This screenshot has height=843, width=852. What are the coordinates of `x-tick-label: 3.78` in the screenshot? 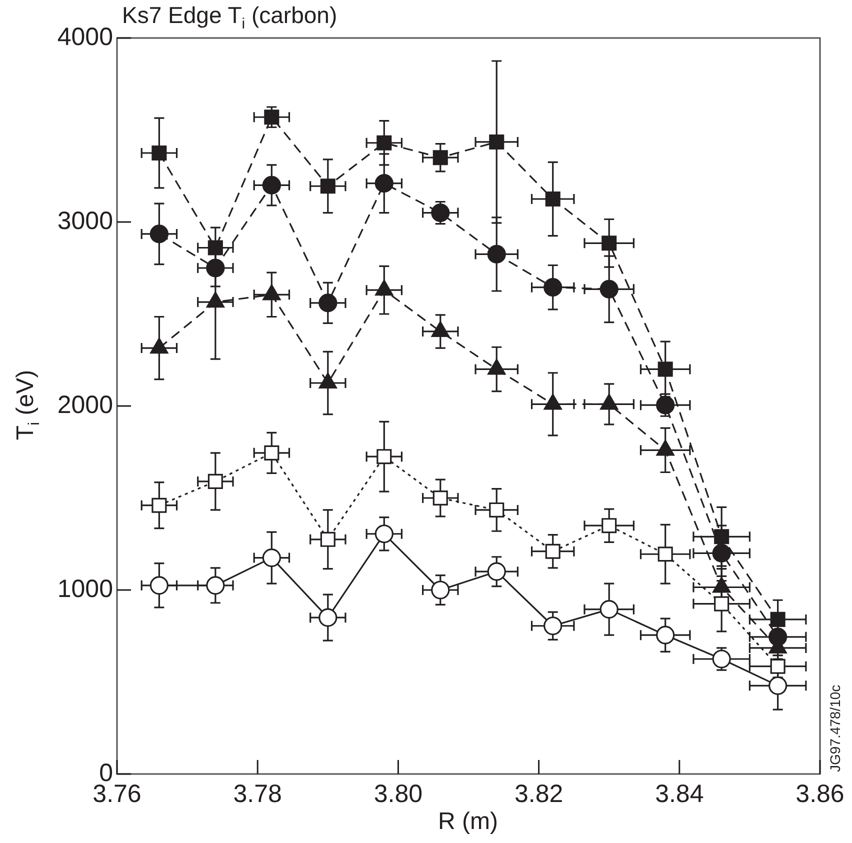 It's located at (257, 794).